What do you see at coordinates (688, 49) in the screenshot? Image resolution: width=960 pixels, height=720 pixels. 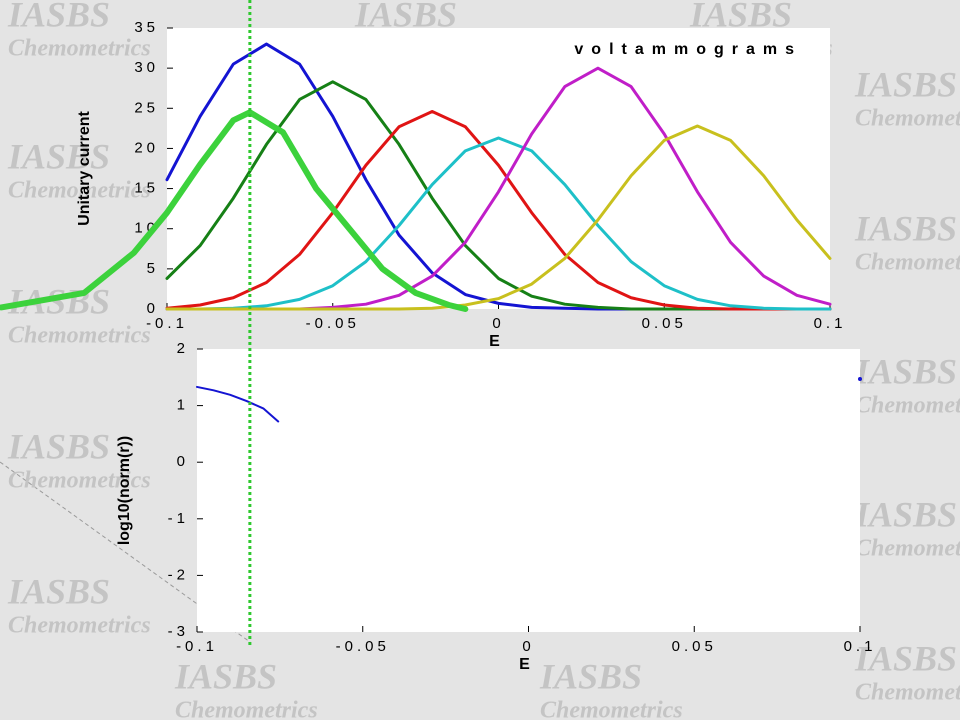 I see `chart-title: voltammograms` at bounding box center [688, 49].